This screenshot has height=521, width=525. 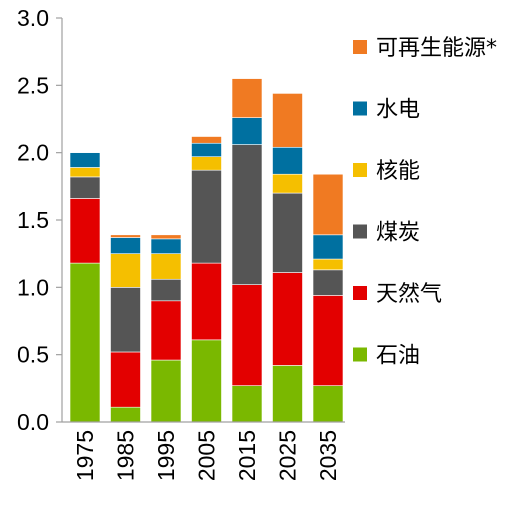 What do you see at coordinates (288, 455) in the screenshot?
I see `x-tick-label: 2025` at bounding box center [288, 455].